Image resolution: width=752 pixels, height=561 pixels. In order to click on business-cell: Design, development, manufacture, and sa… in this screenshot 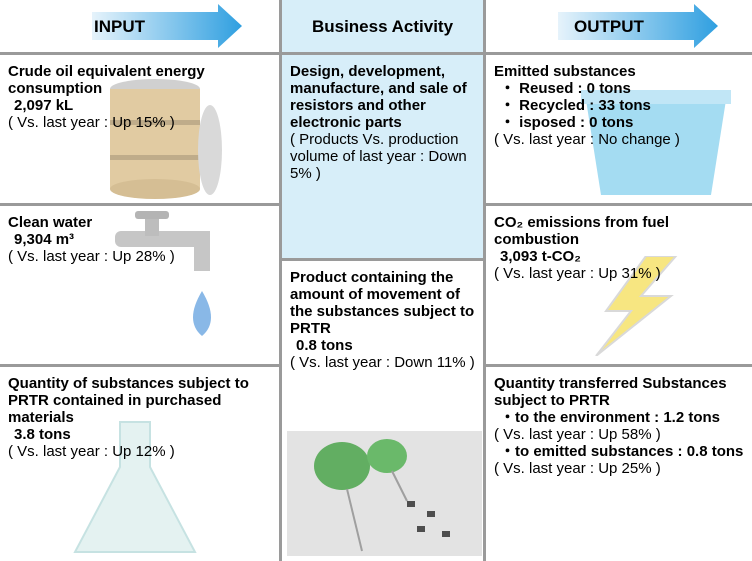, I will do `click(382, 156)`.